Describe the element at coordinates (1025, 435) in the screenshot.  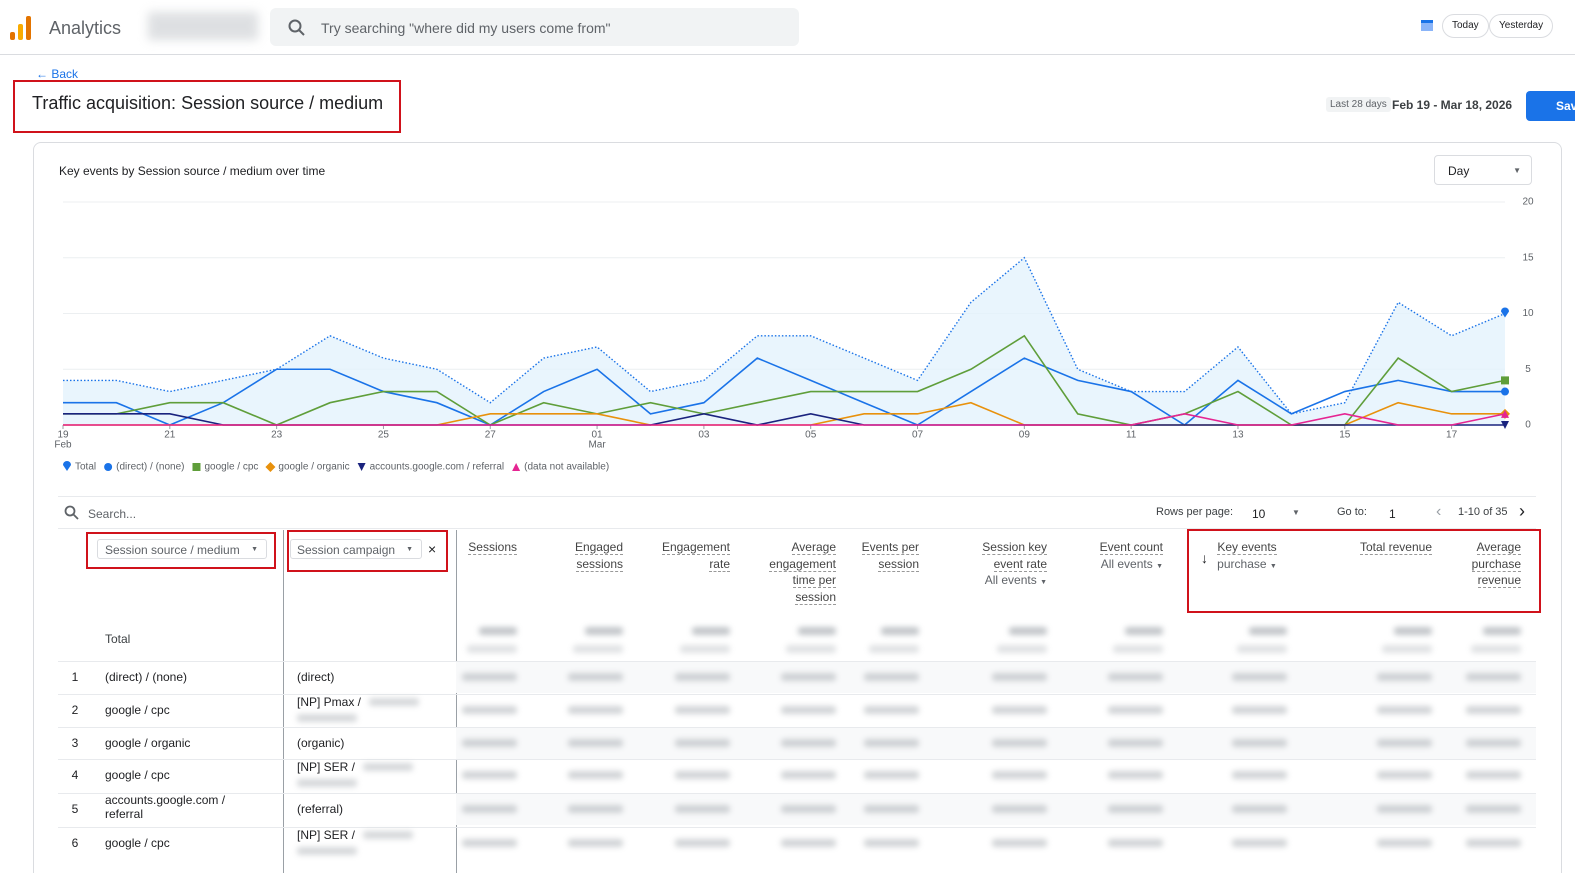
I see `x-tick-label: 09` at that location.